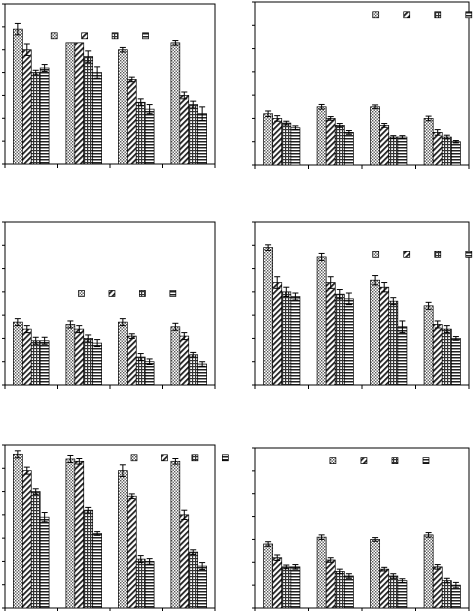  I want to click on chart-panel-middle-right, so click(362, 305).